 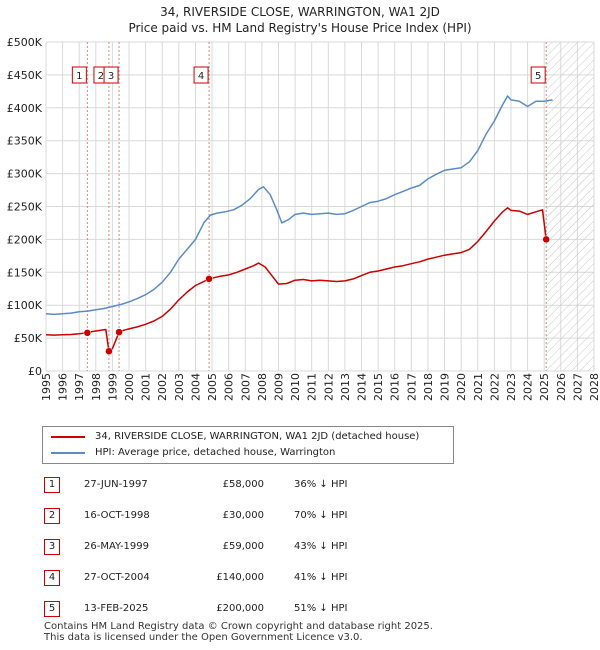 I want to click on x-tick-label: 1995, so click(x=46, y=387).